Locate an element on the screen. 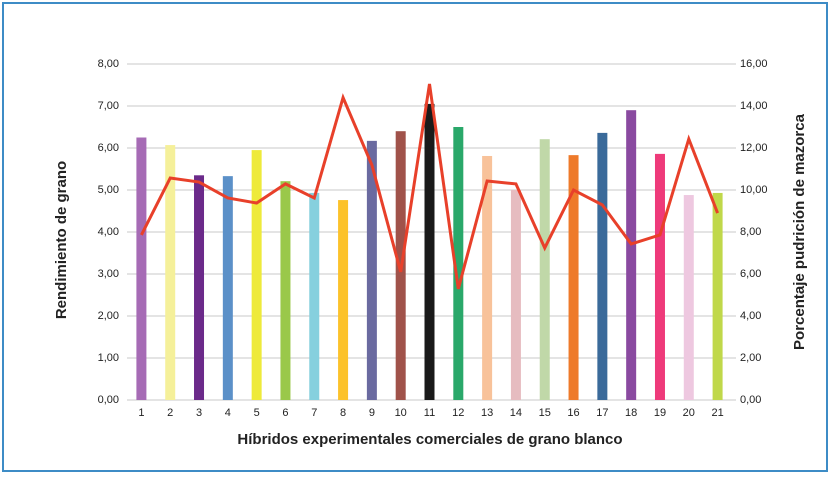 The image size is (830, 479). y-tick-label: 1,00 is located at coordinates (108, 358).